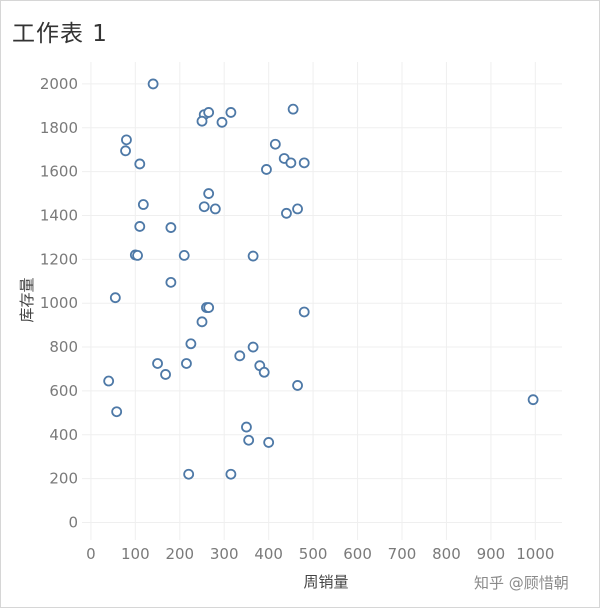 The width and height of the screenshot is (600, 608). What do you see at coordinates (491, 554) in the screenshot?
I see `x-tick-label: 900` at bounding box center [491, 554].